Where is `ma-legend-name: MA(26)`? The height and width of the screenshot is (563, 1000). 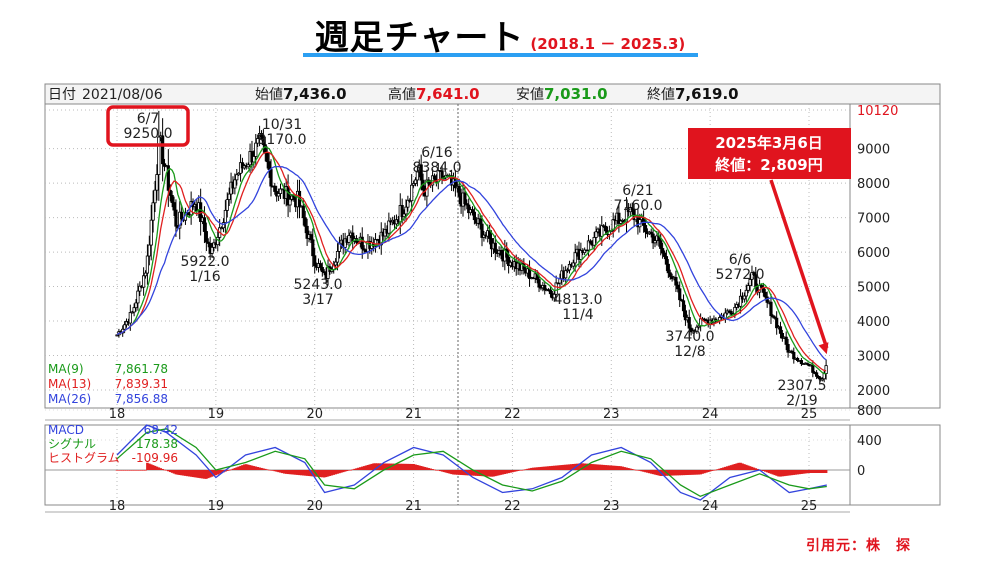
ma-legend-name: MA(26) is located at coordinates (69, 399).